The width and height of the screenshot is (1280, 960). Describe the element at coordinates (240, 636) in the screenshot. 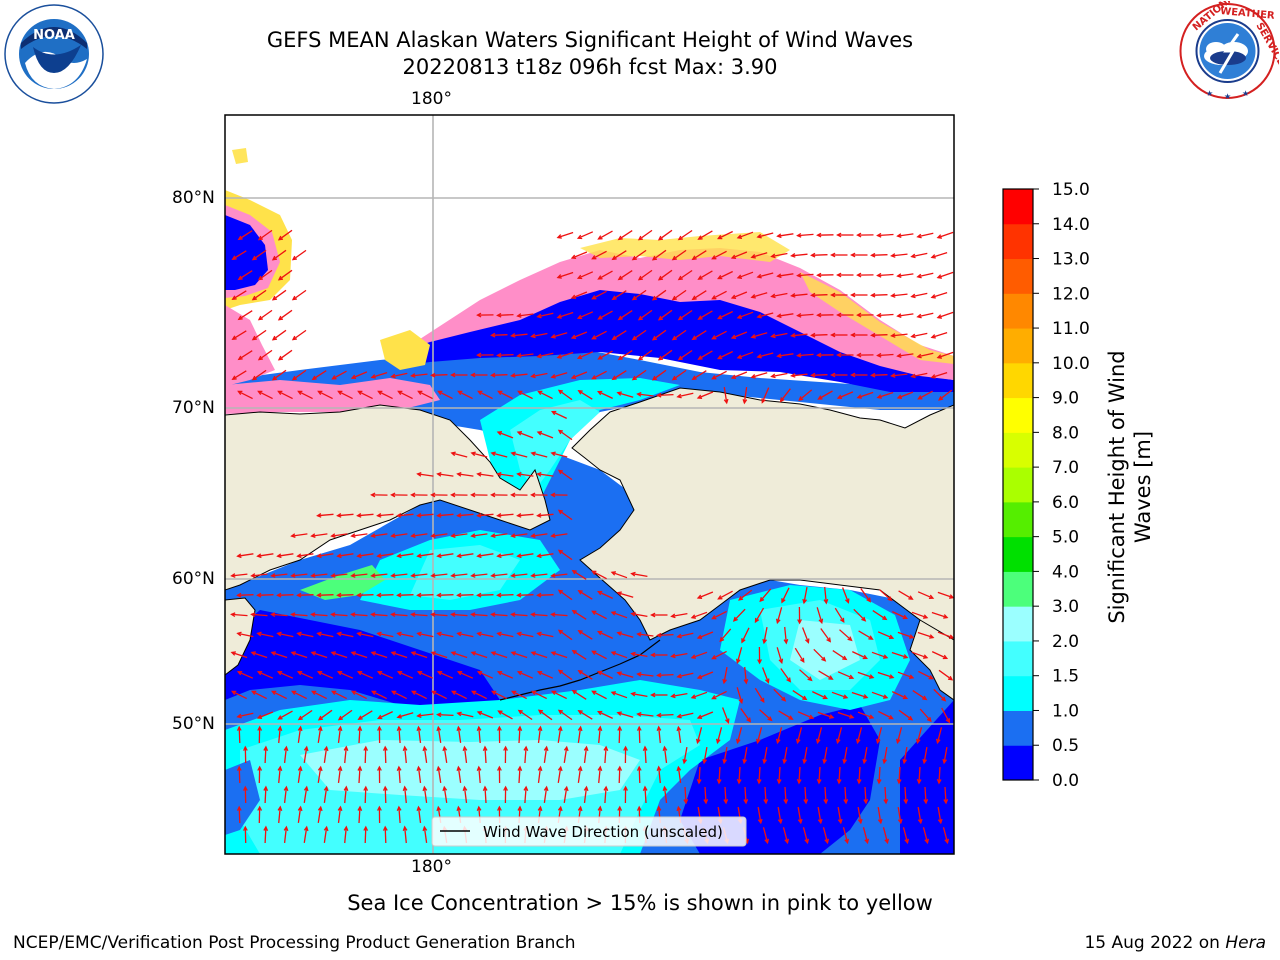

I see `land-kamchatka` at that location.